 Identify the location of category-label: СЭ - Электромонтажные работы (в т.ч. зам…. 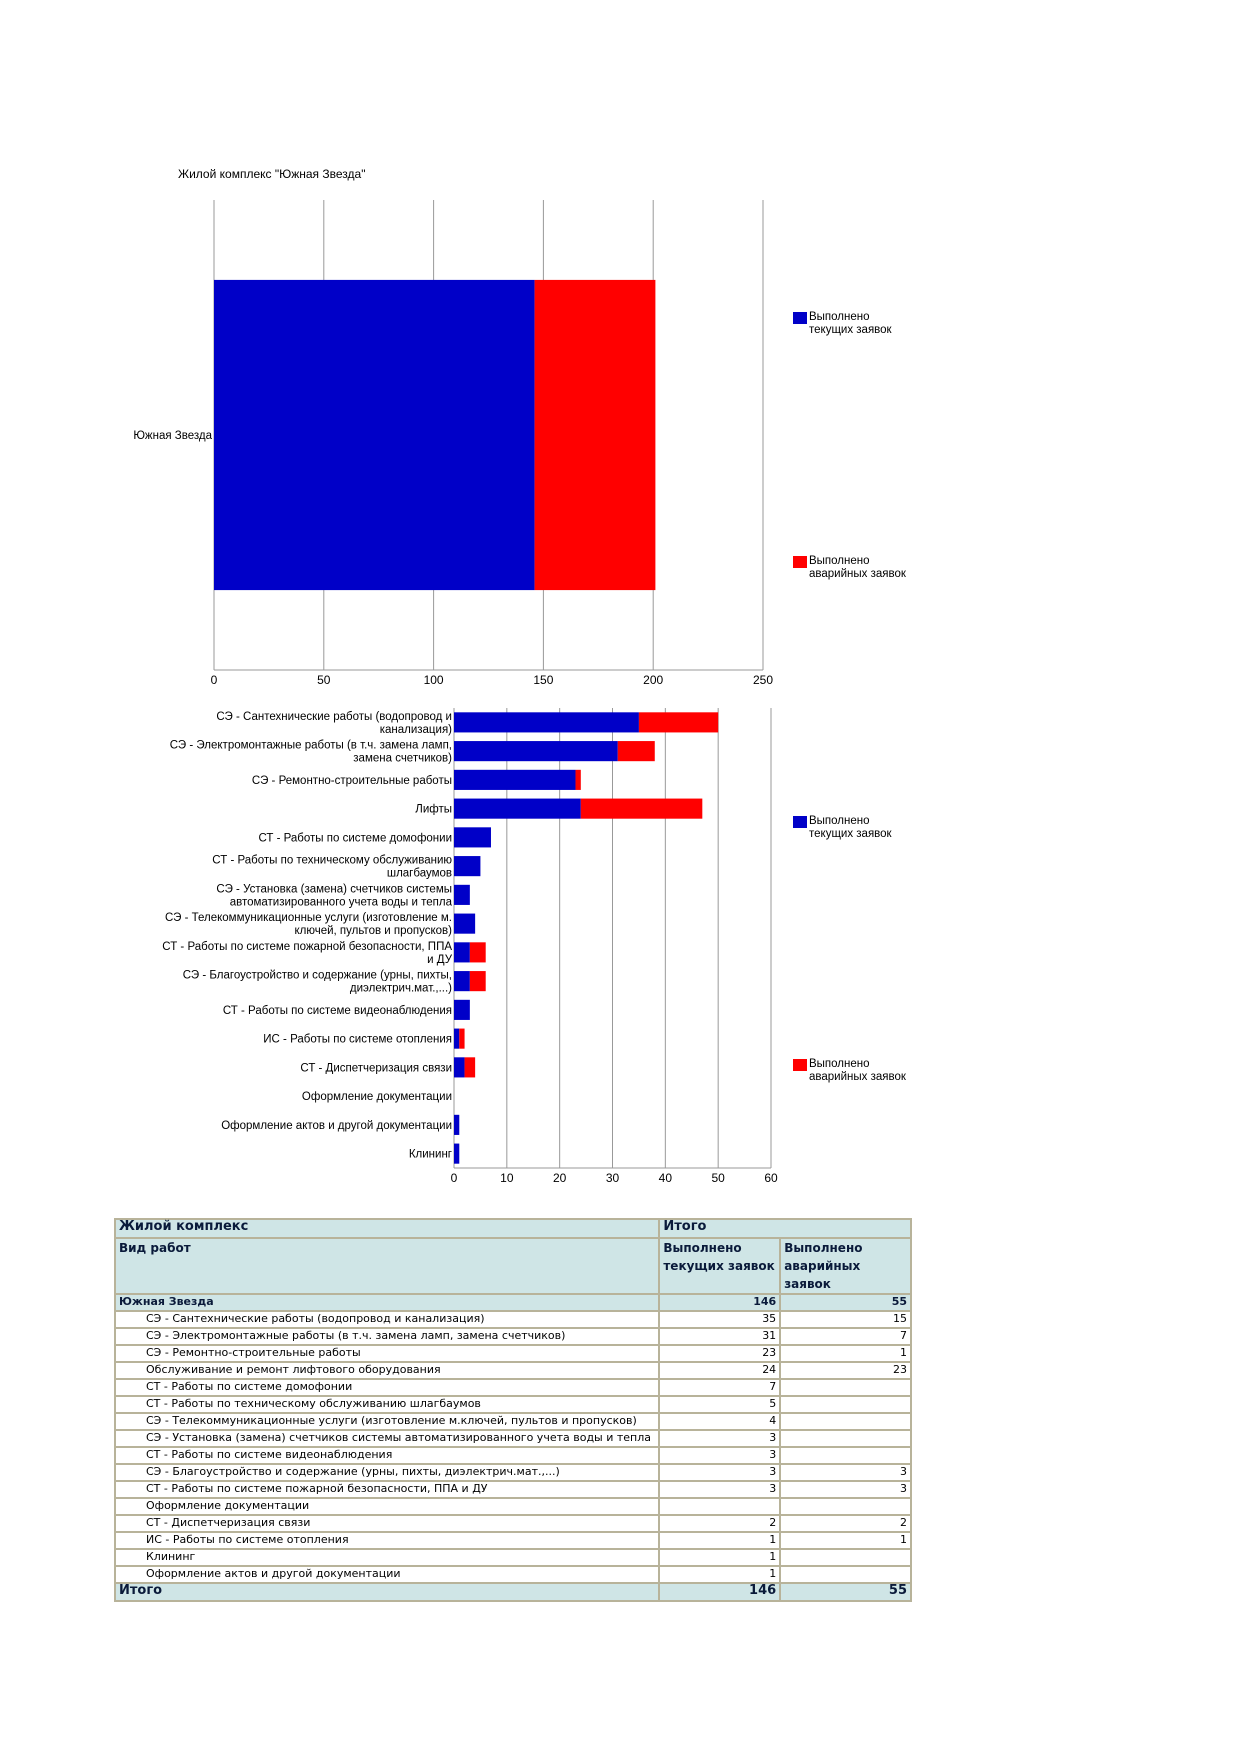
(311, 746).